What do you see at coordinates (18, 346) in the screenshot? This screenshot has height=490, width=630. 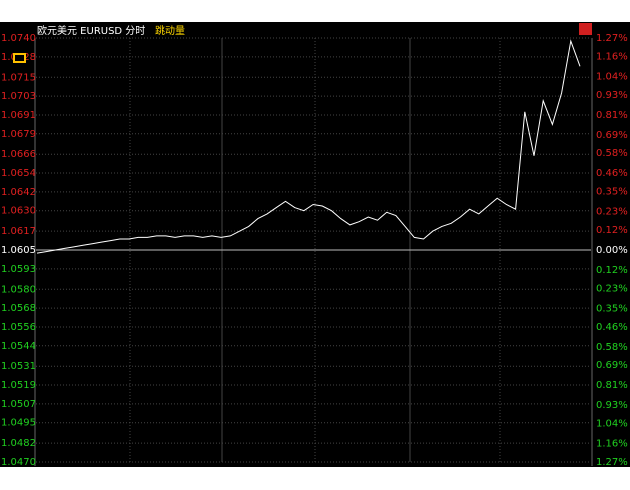 I see `y-tick-label: 1.0544` at bounding box center [18, 346].